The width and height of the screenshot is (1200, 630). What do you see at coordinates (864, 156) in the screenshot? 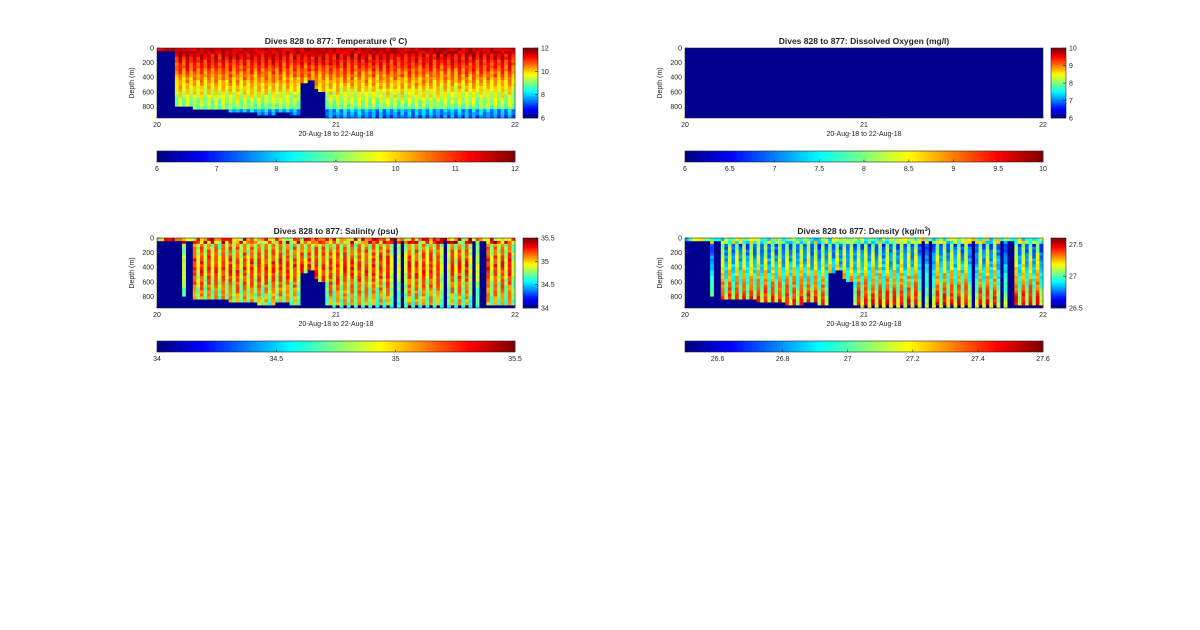
I see `horizontal-colorbar` at bounding box center [864, 156].